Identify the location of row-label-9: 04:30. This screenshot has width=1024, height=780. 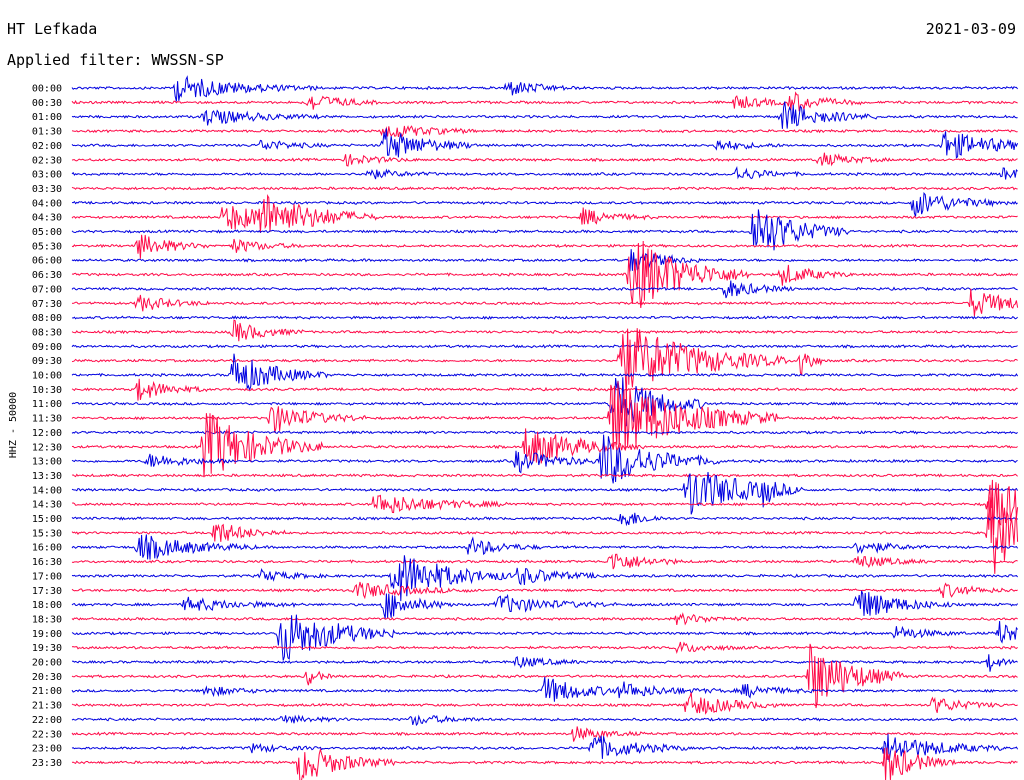
(47, 218).